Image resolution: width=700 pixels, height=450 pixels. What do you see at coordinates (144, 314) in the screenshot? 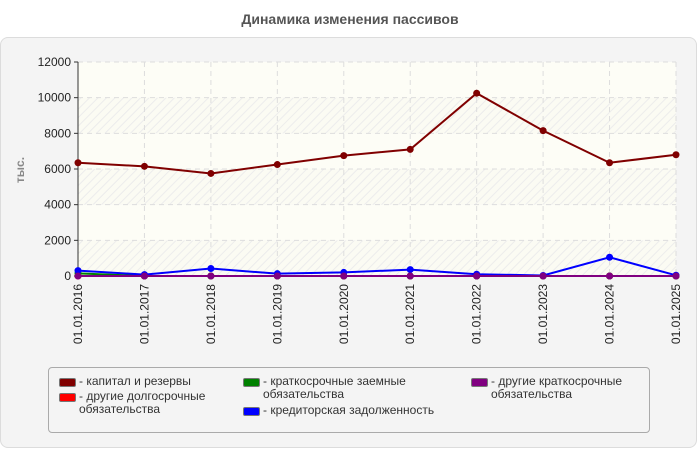
I see `svg-text: 01.01.2017` at bounding box center [144, 314].